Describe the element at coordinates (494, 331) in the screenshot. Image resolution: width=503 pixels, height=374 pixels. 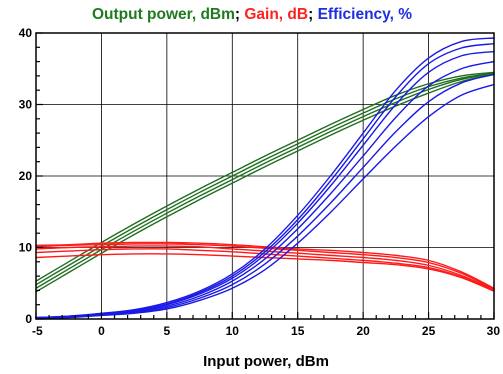
I see `x-tick-label: 30` at that location.